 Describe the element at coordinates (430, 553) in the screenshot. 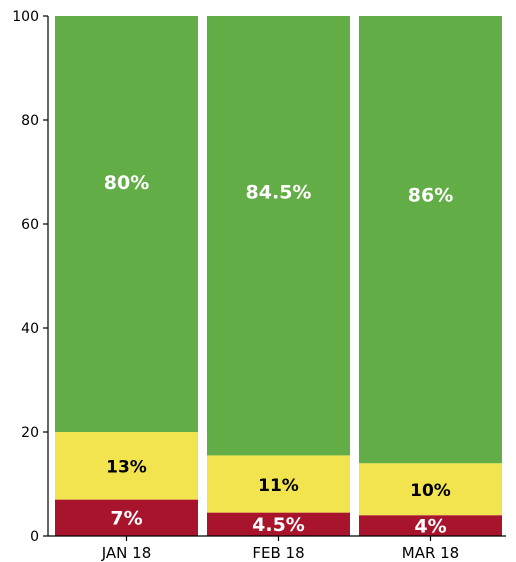

I see `x-tick-label: MAR 18` at that location.